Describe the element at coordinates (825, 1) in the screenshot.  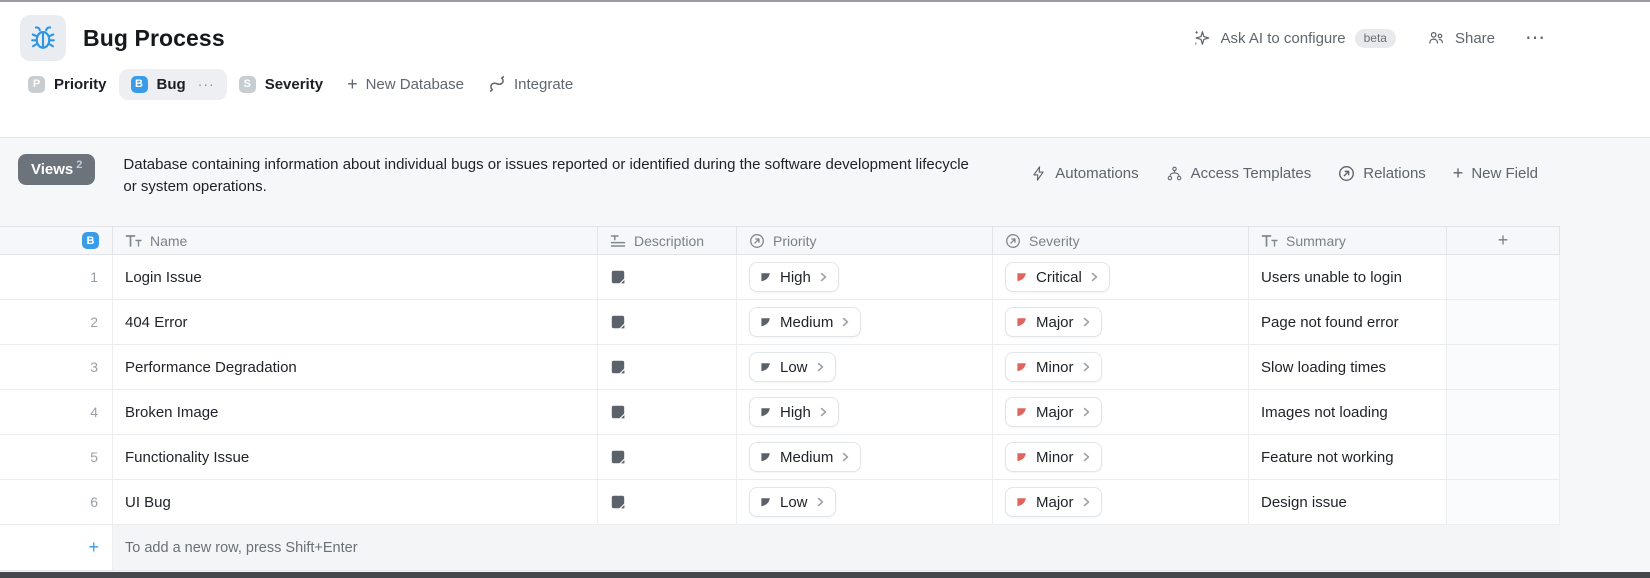
I see `window-top-edge` at that location.